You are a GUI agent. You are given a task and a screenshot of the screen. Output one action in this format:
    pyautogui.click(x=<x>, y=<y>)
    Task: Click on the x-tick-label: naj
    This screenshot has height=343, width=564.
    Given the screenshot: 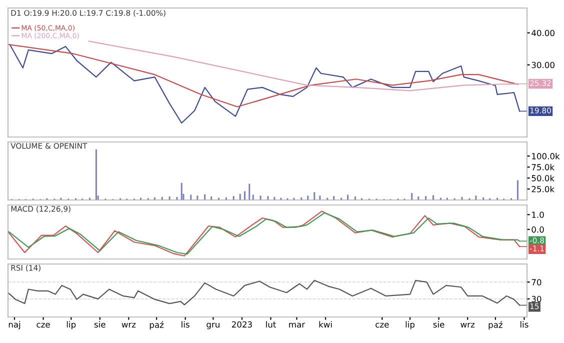 What is the action you would take?
    pyautogui.click(x=14, y=325)
    